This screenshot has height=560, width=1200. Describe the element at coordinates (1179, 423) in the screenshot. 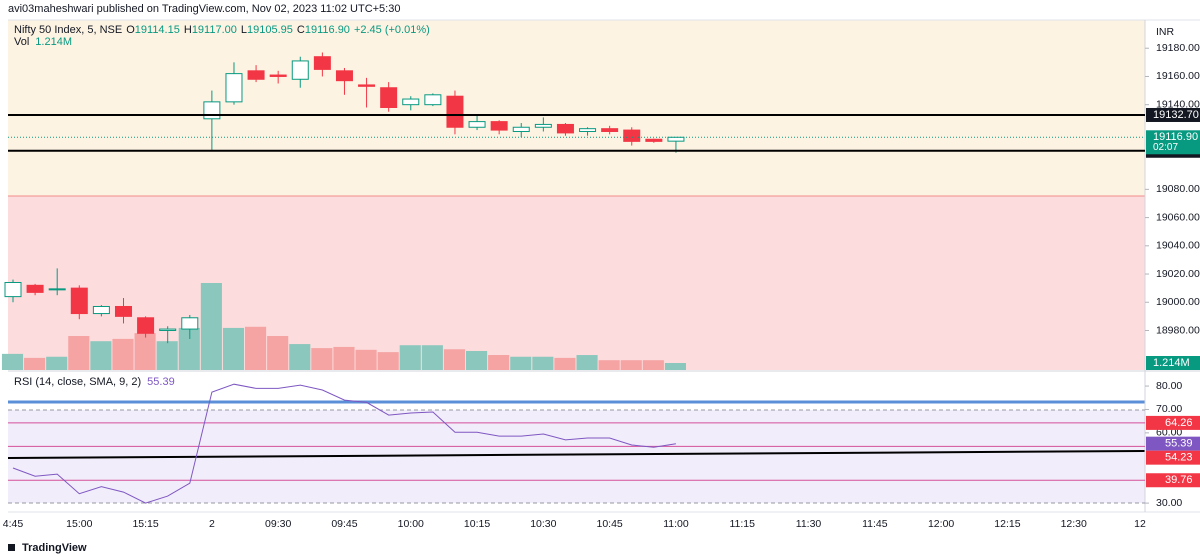

I see `rsi-label: 64.26` at that location.